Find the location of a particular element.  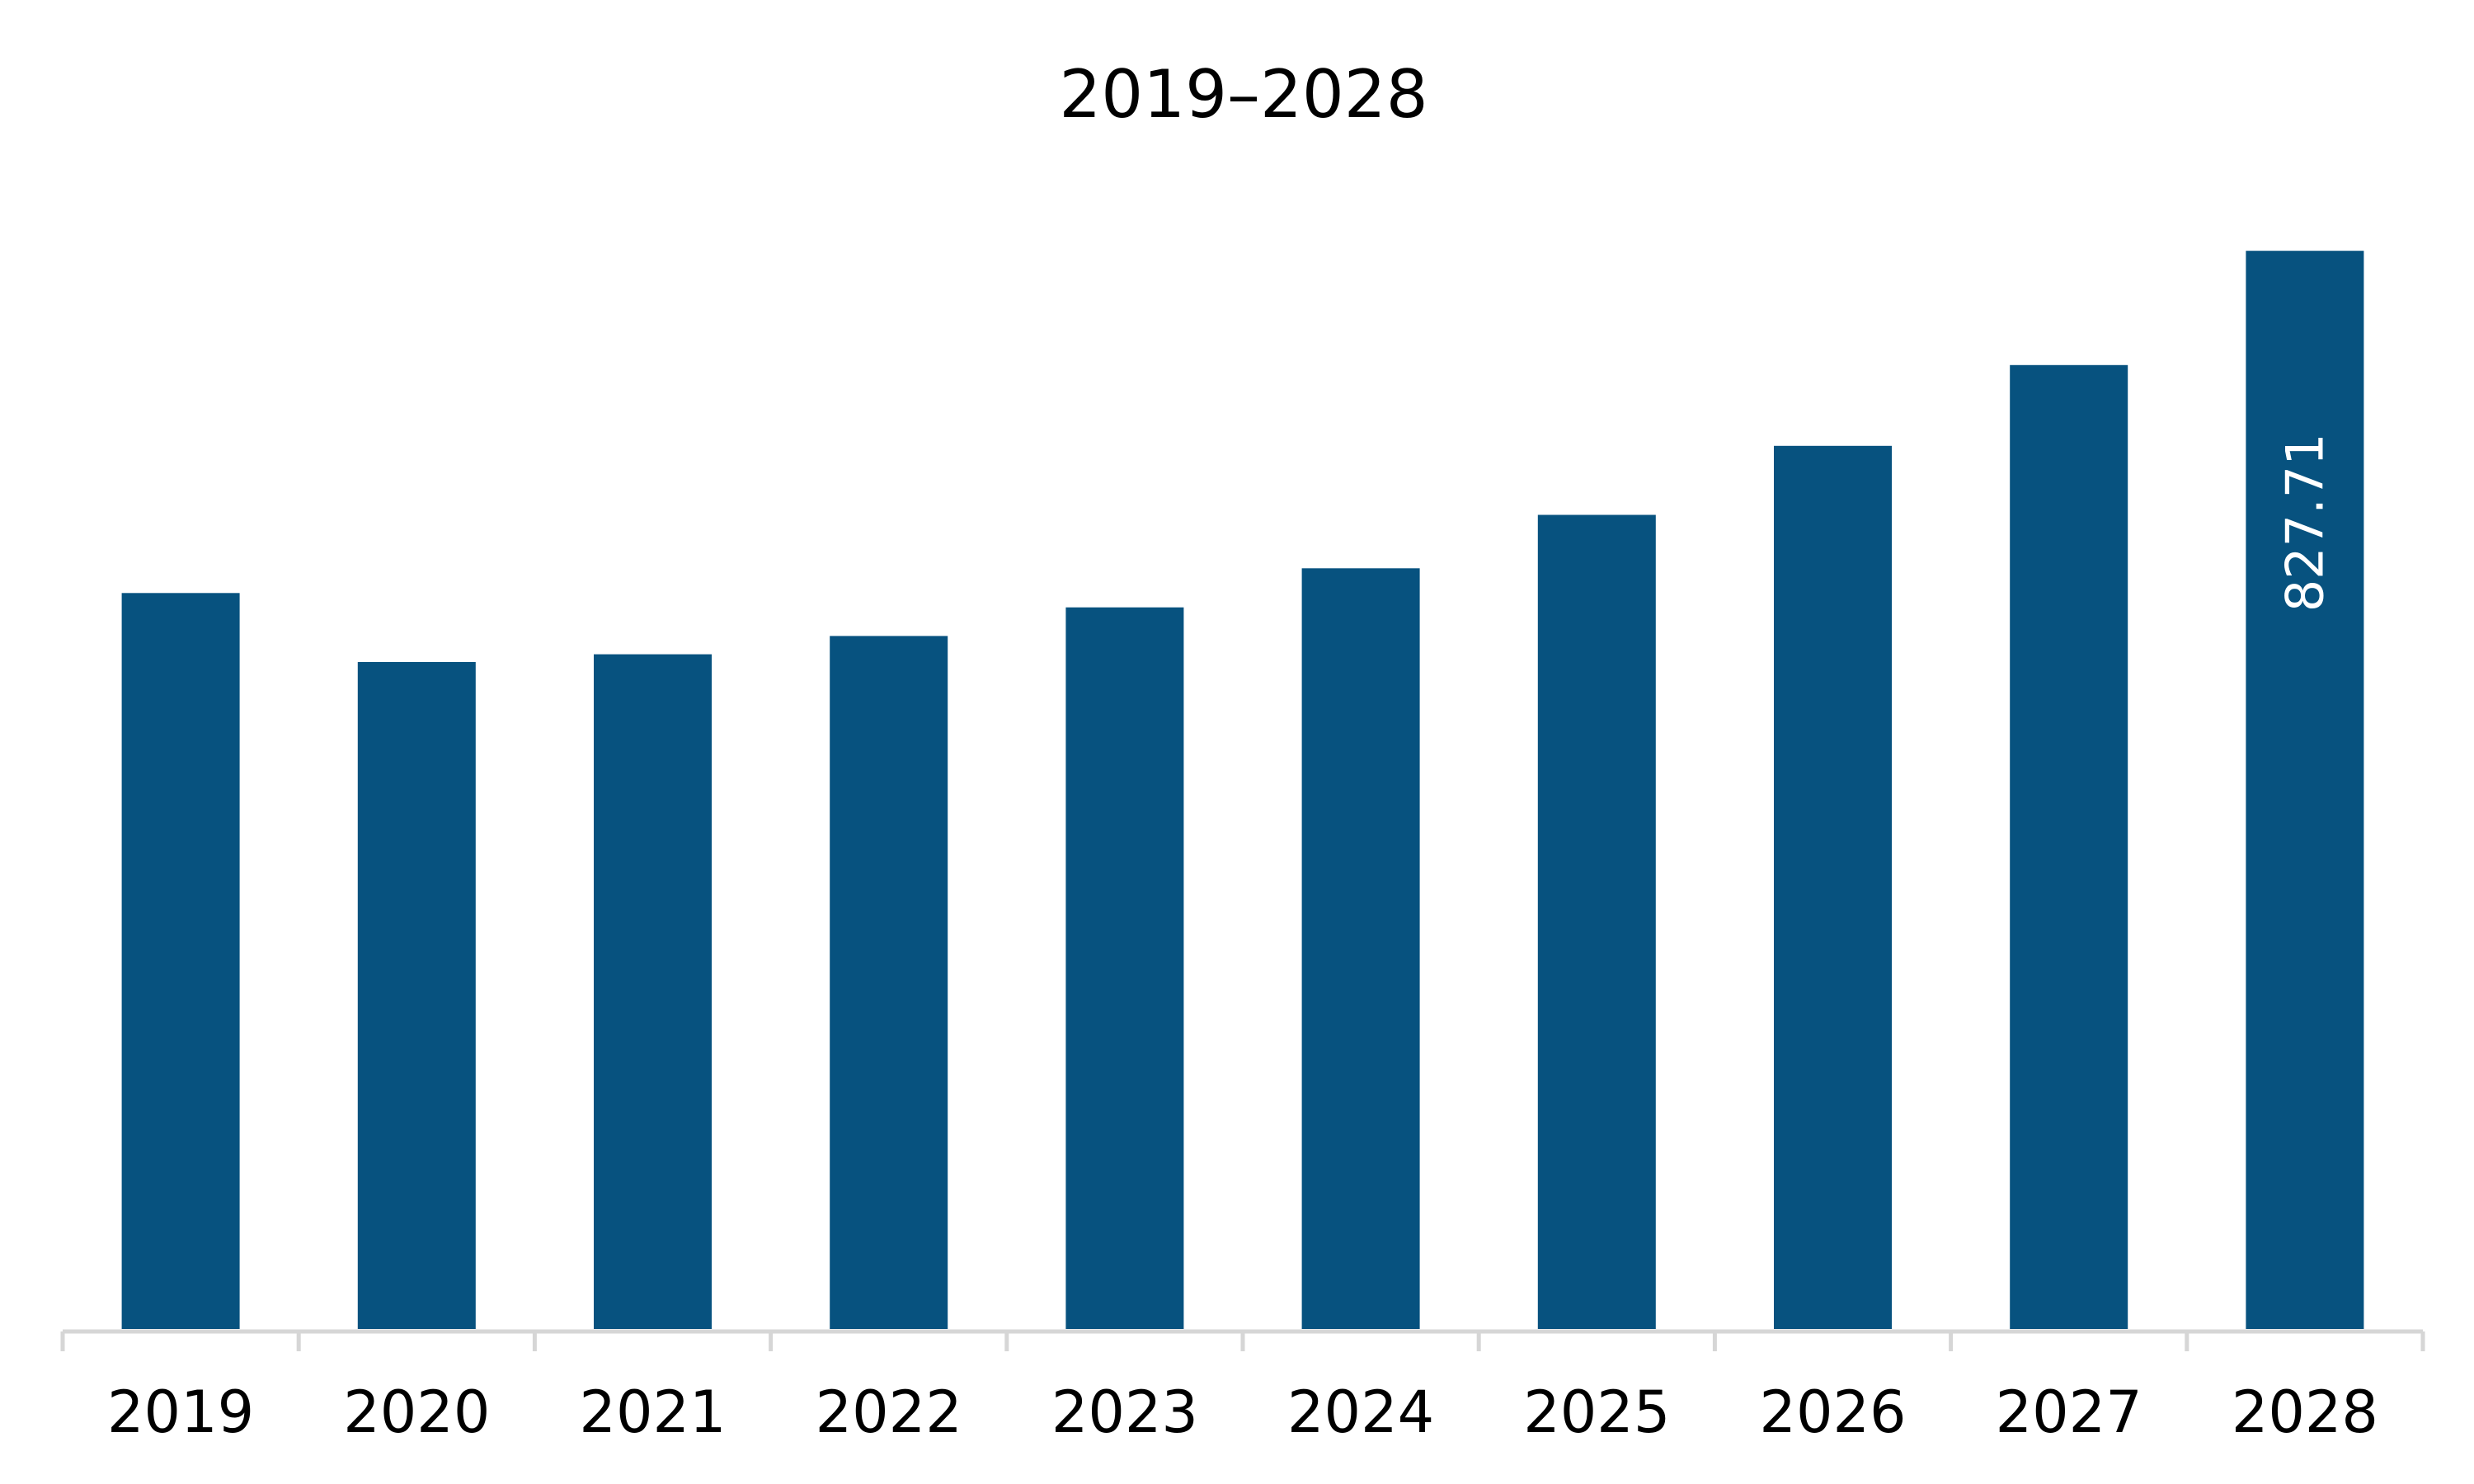

bar-2019 is located at coordinates (180, 961).